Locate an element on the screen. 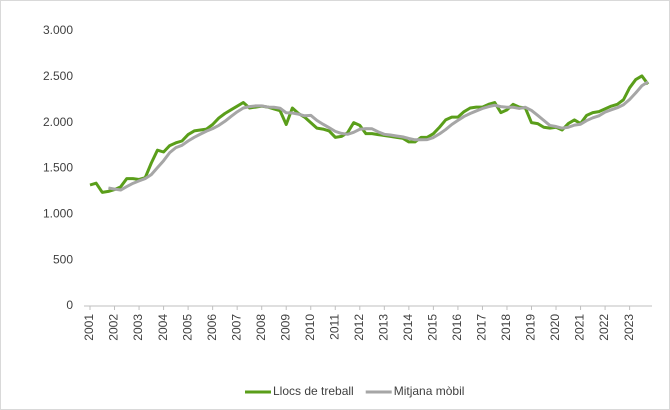 This screenshot has height=410, width=670. y-tick-label: 500 is located at coordinates (63, 259).